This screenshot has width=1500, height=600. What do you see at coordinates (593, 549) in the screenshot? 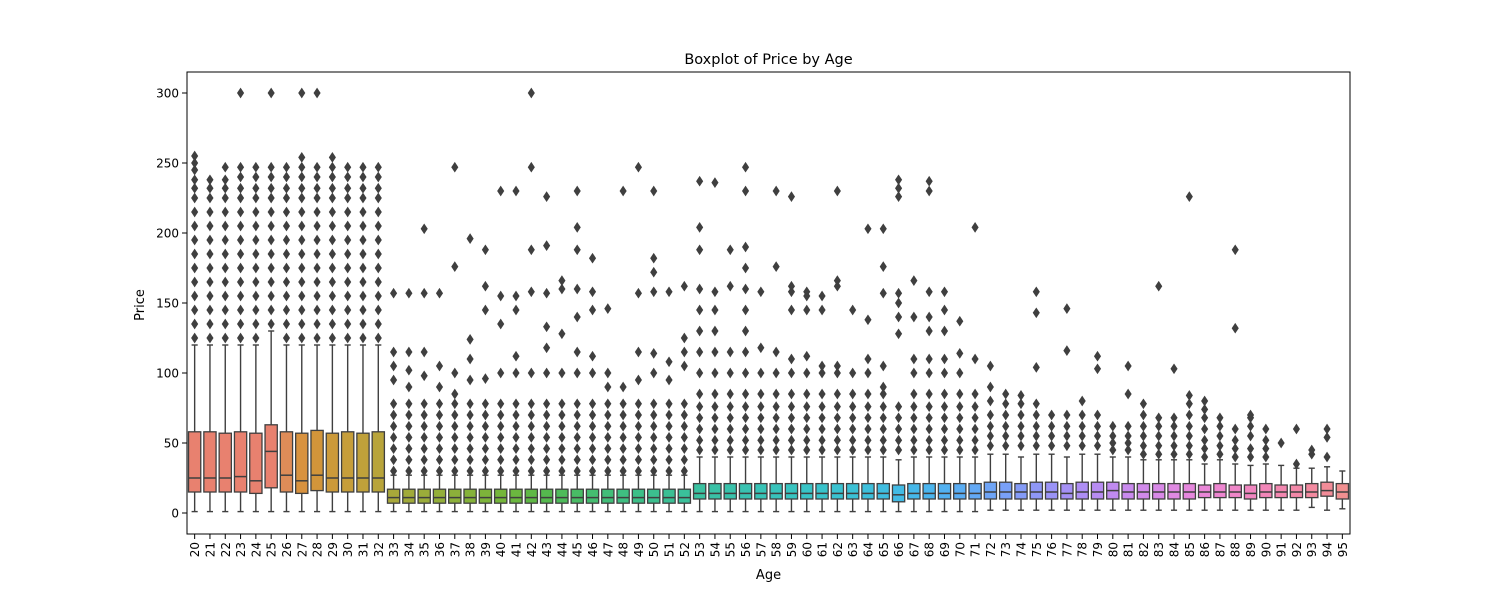
I see `x-tick-label: 46` at bounding box center [593, 549].